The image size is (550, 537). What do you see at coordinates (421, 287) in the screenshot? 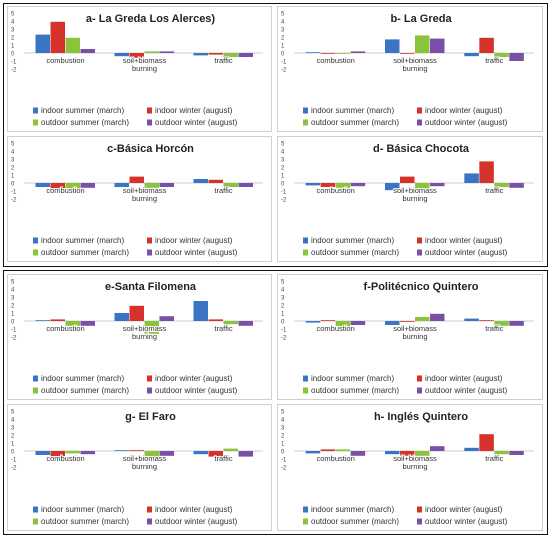
I see `chart-title: f-Politécnico Quintero` at bounding box center [421, 287].